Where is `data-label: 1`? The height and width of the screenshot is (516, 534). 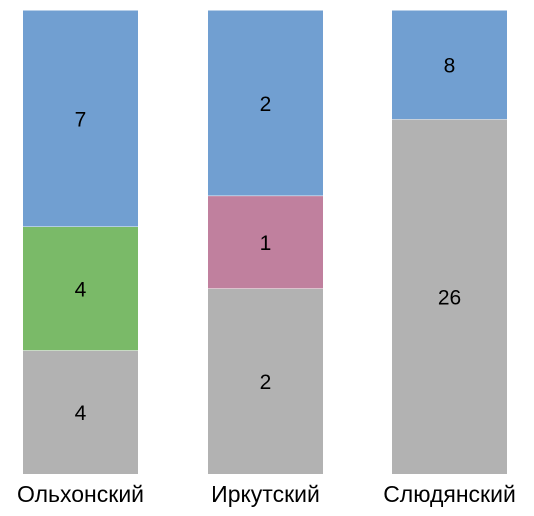
data-label: 1 is located at coordinates (266, 243).